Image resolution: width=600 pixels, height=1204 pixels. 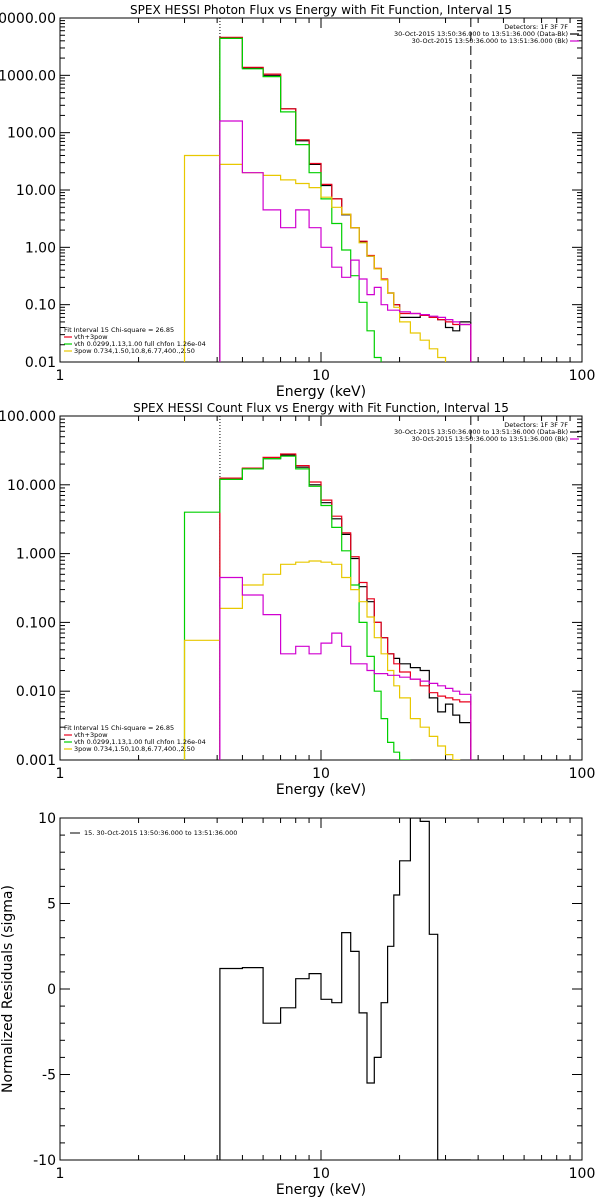 What do you see at coordinates (36, 191) in the screenshot?
I see `y-tick-label: 10.00` at bounding box center [36, 191].